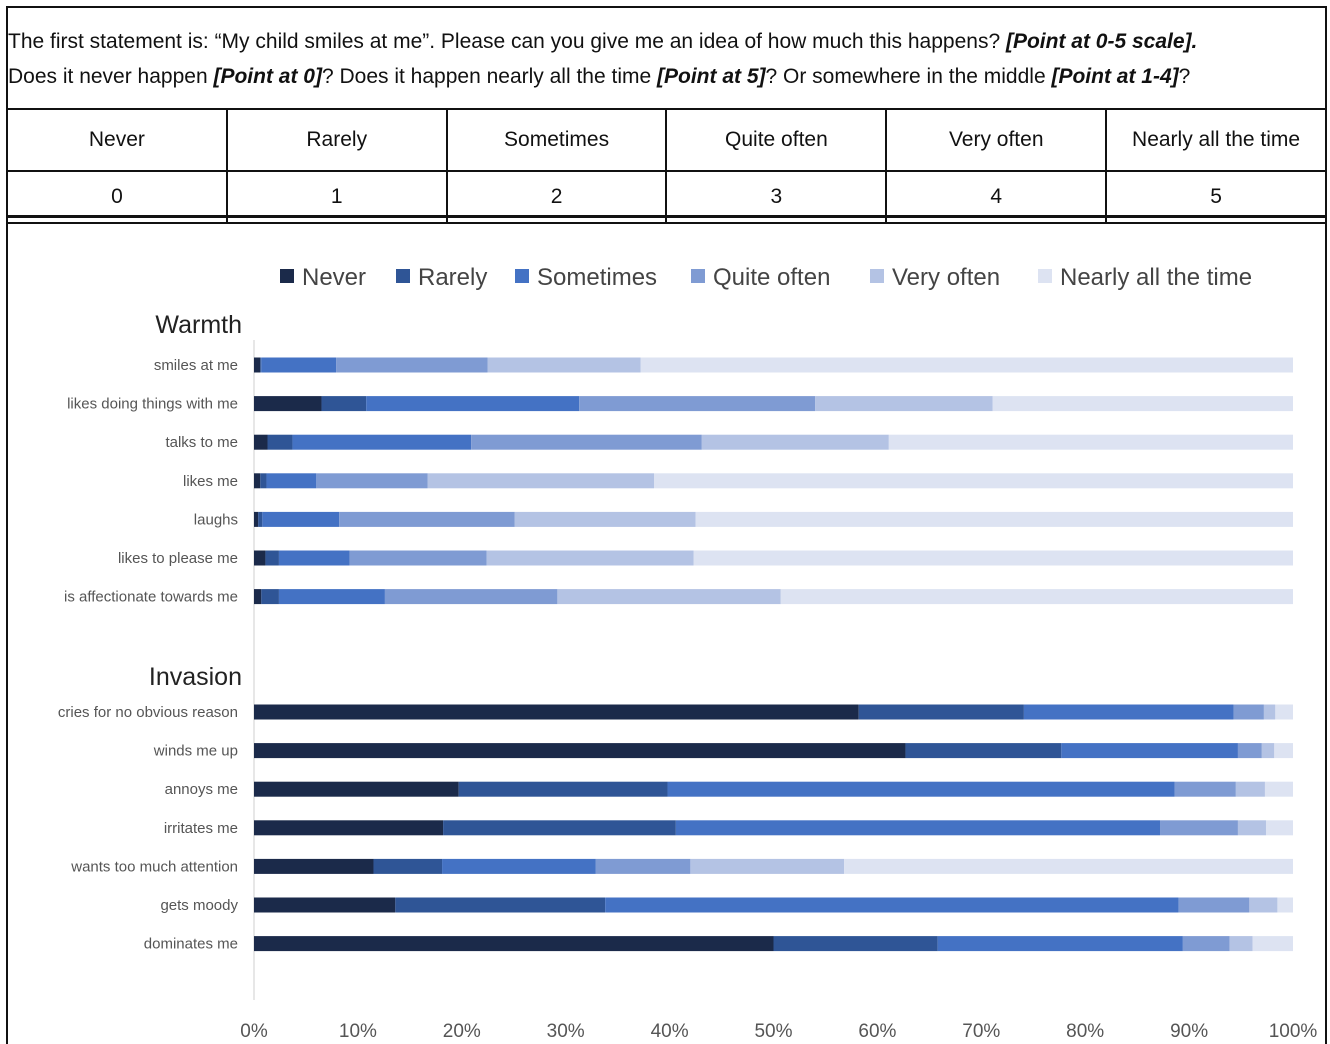 The width and height of the screenshot is (1330, 1044). Describe the element at coordinates (711, 76) in the screenshot. I see `instruction-cue: [Point at 5]` at that location.